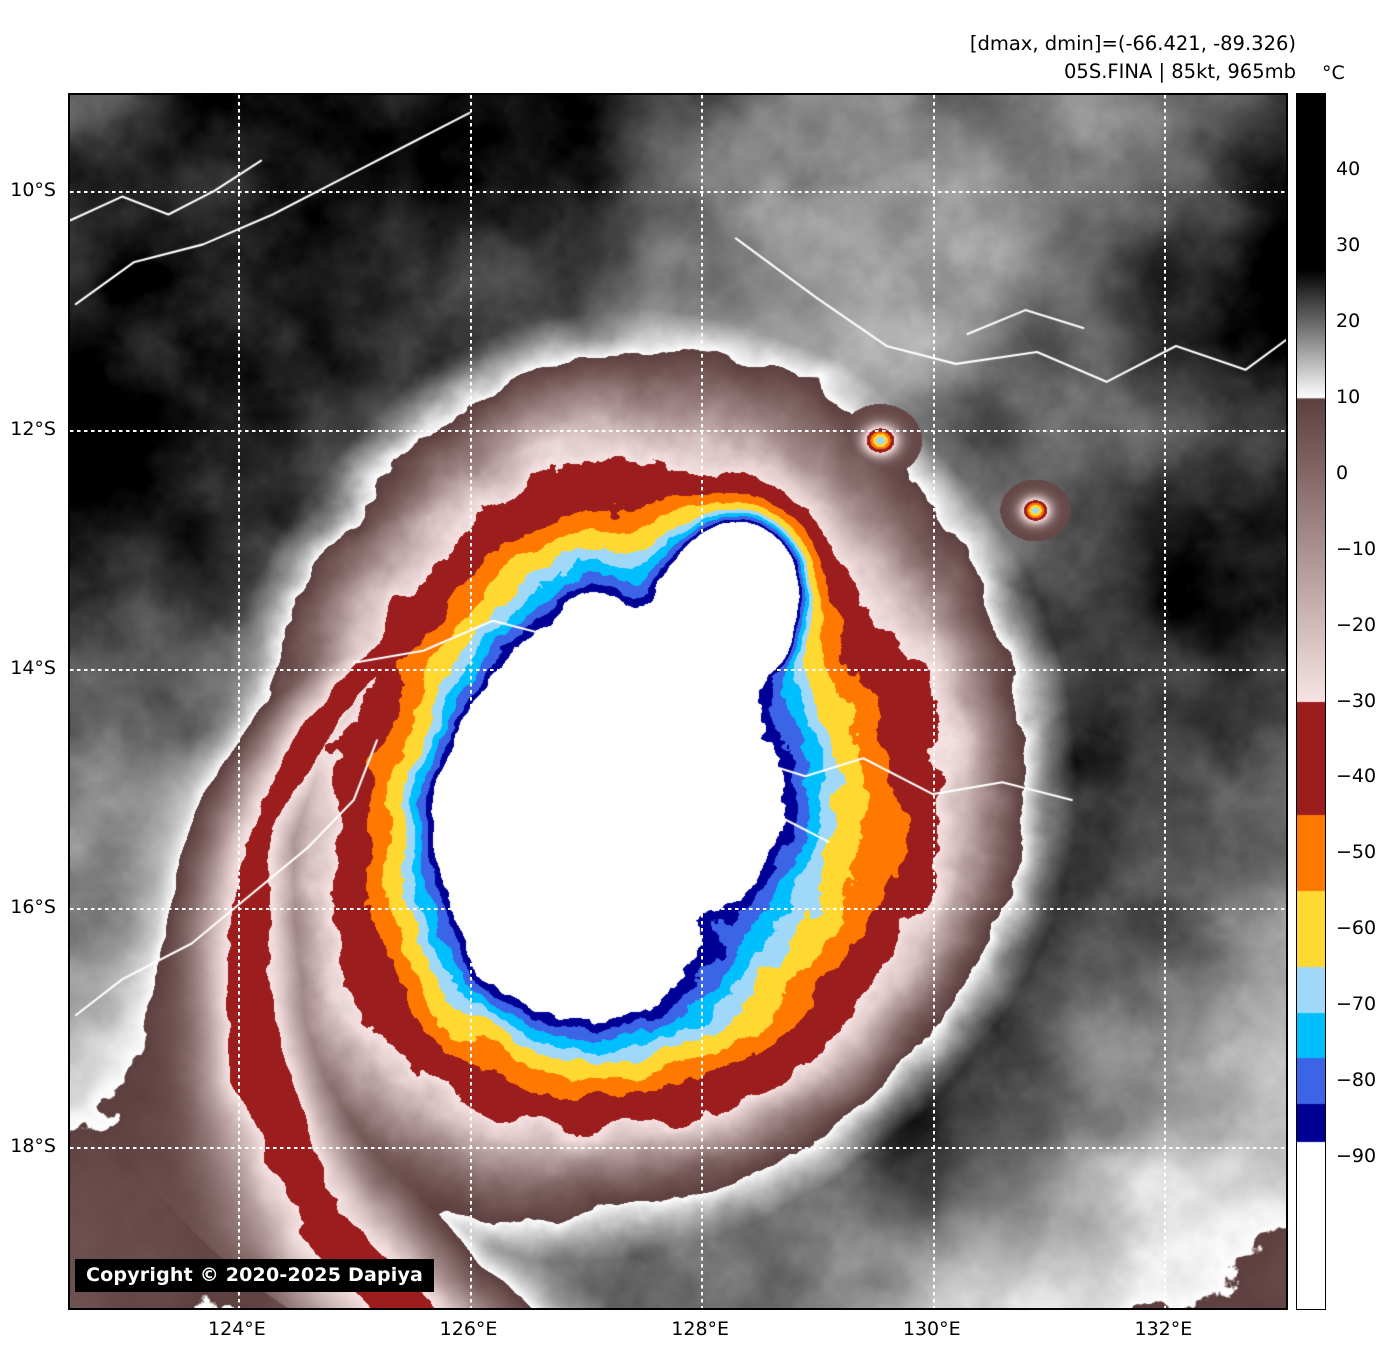  What do you see at coordinates (1348, 396) in the screenshot?
I see `colorbar-tick-label: 10` at bounding box center [1348, 396].